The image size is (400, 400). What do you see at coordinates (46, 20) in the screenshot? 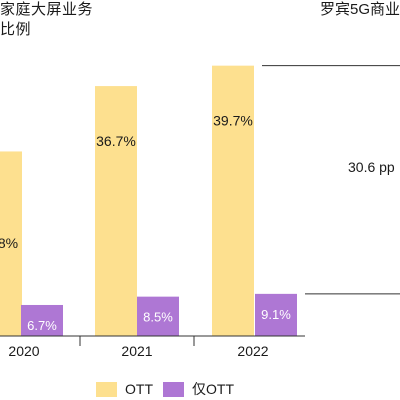
I see `chart-title: 家庭大屏业务 比例` at bounding box center [46, 20].